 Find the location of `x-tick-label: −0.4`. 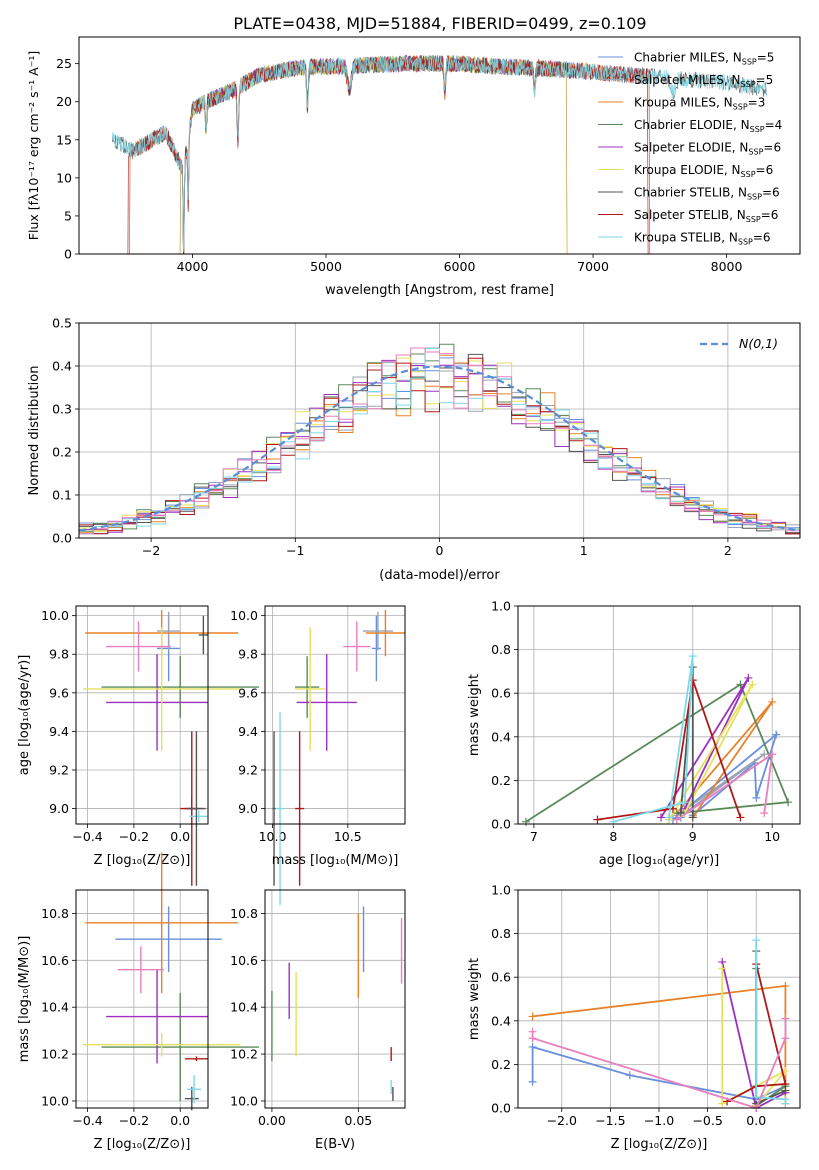

x-tick-label: −0.4 is located at coordinates (87, 836).